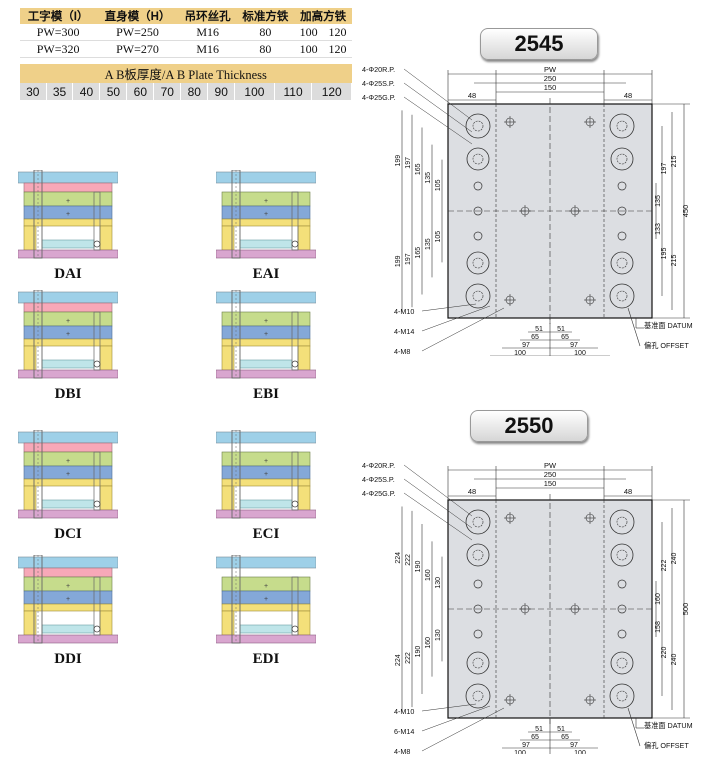  What do you see at coordinates (207, 49) in the screenshot?
I see `spec-cell: M16` at bounding box center [207, 49].